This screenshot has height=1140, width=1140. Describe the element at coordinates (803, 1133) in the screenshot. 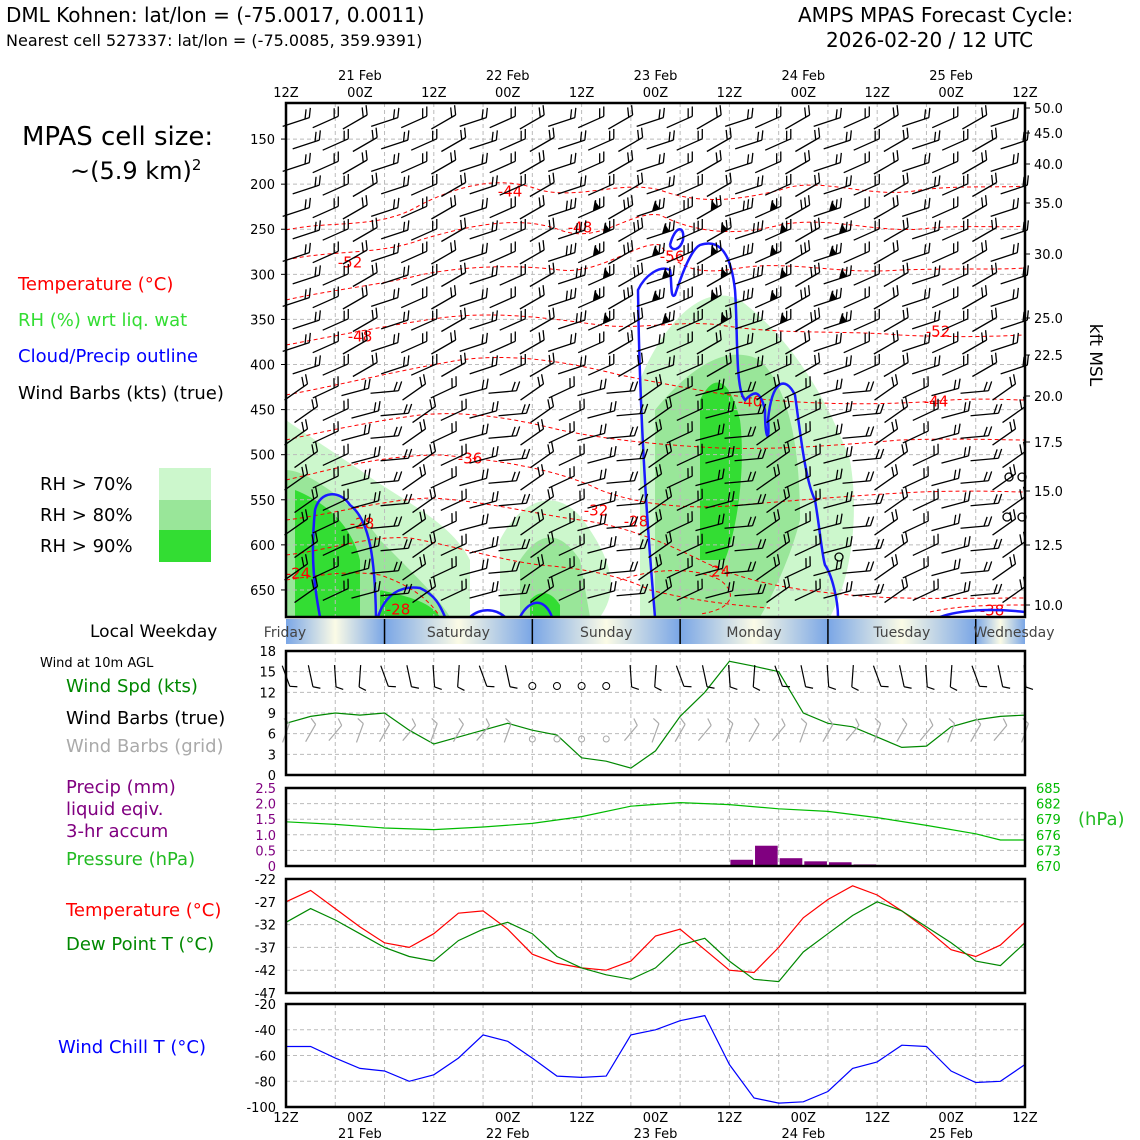

I see `date-label-bottom: 24 Feb` at that location.